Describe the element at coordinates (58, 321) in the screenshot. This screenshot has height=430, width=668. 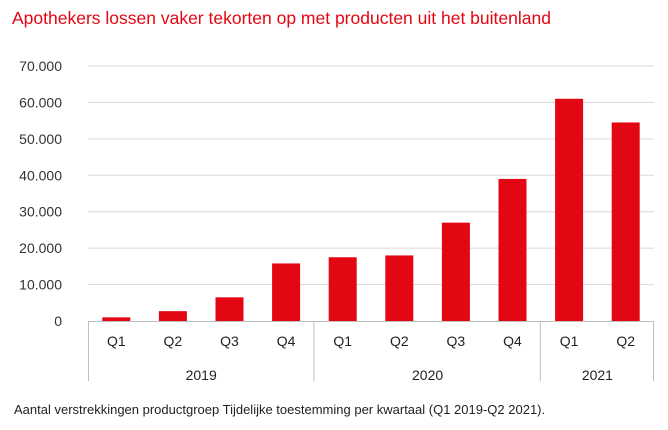
I see `y-tick-label: 0` at that location.